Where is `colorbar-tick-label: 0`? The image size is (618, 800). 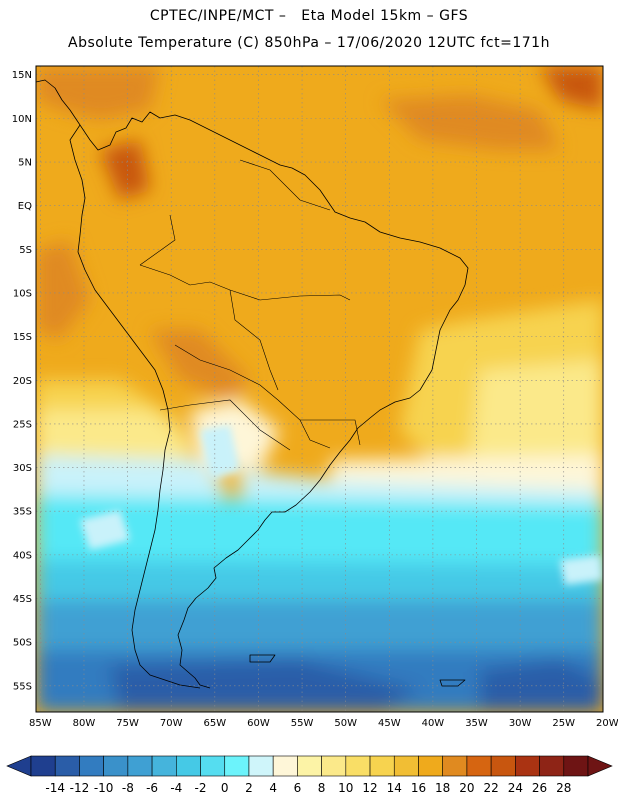
colorbar-tick-label: 0 is located at coordinates (225, 788).